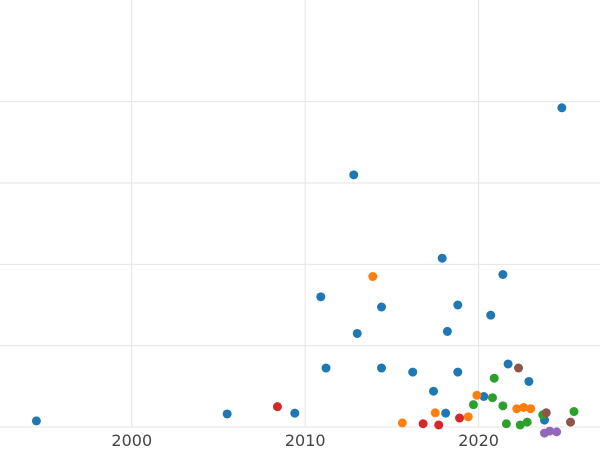 The width and height of the screenshot is (600, 454). I want to click on x-tick-labels: 2000 2010 2020, so click(305, 440).